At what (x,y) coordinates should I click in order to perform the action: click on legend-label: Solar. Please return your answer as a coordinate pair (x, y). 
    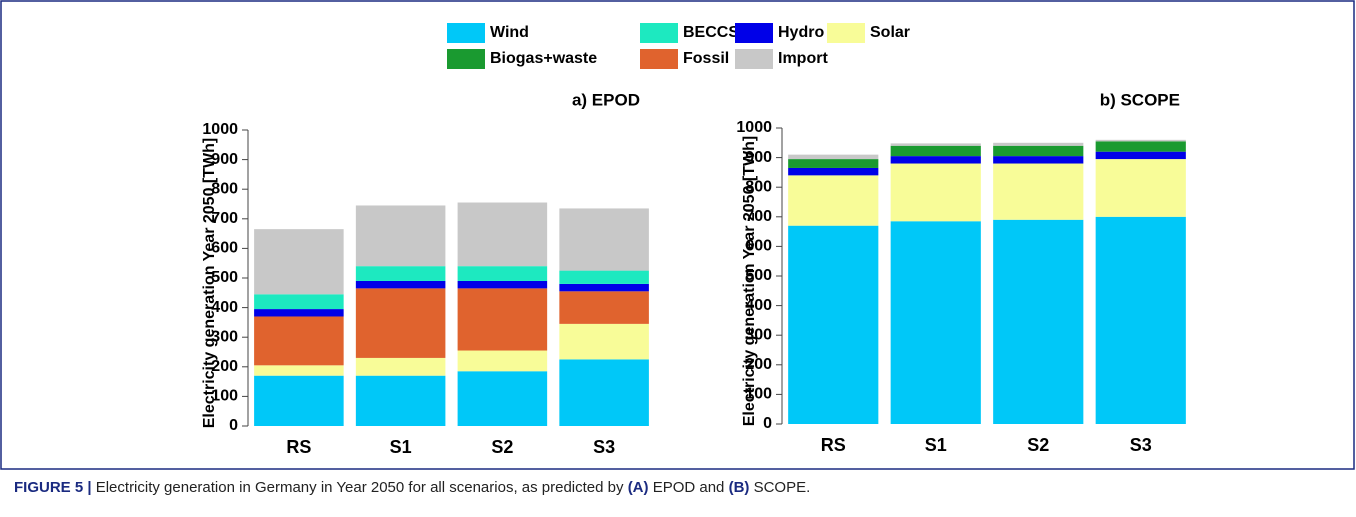
    Looking at the image, I should click on (890, 32).